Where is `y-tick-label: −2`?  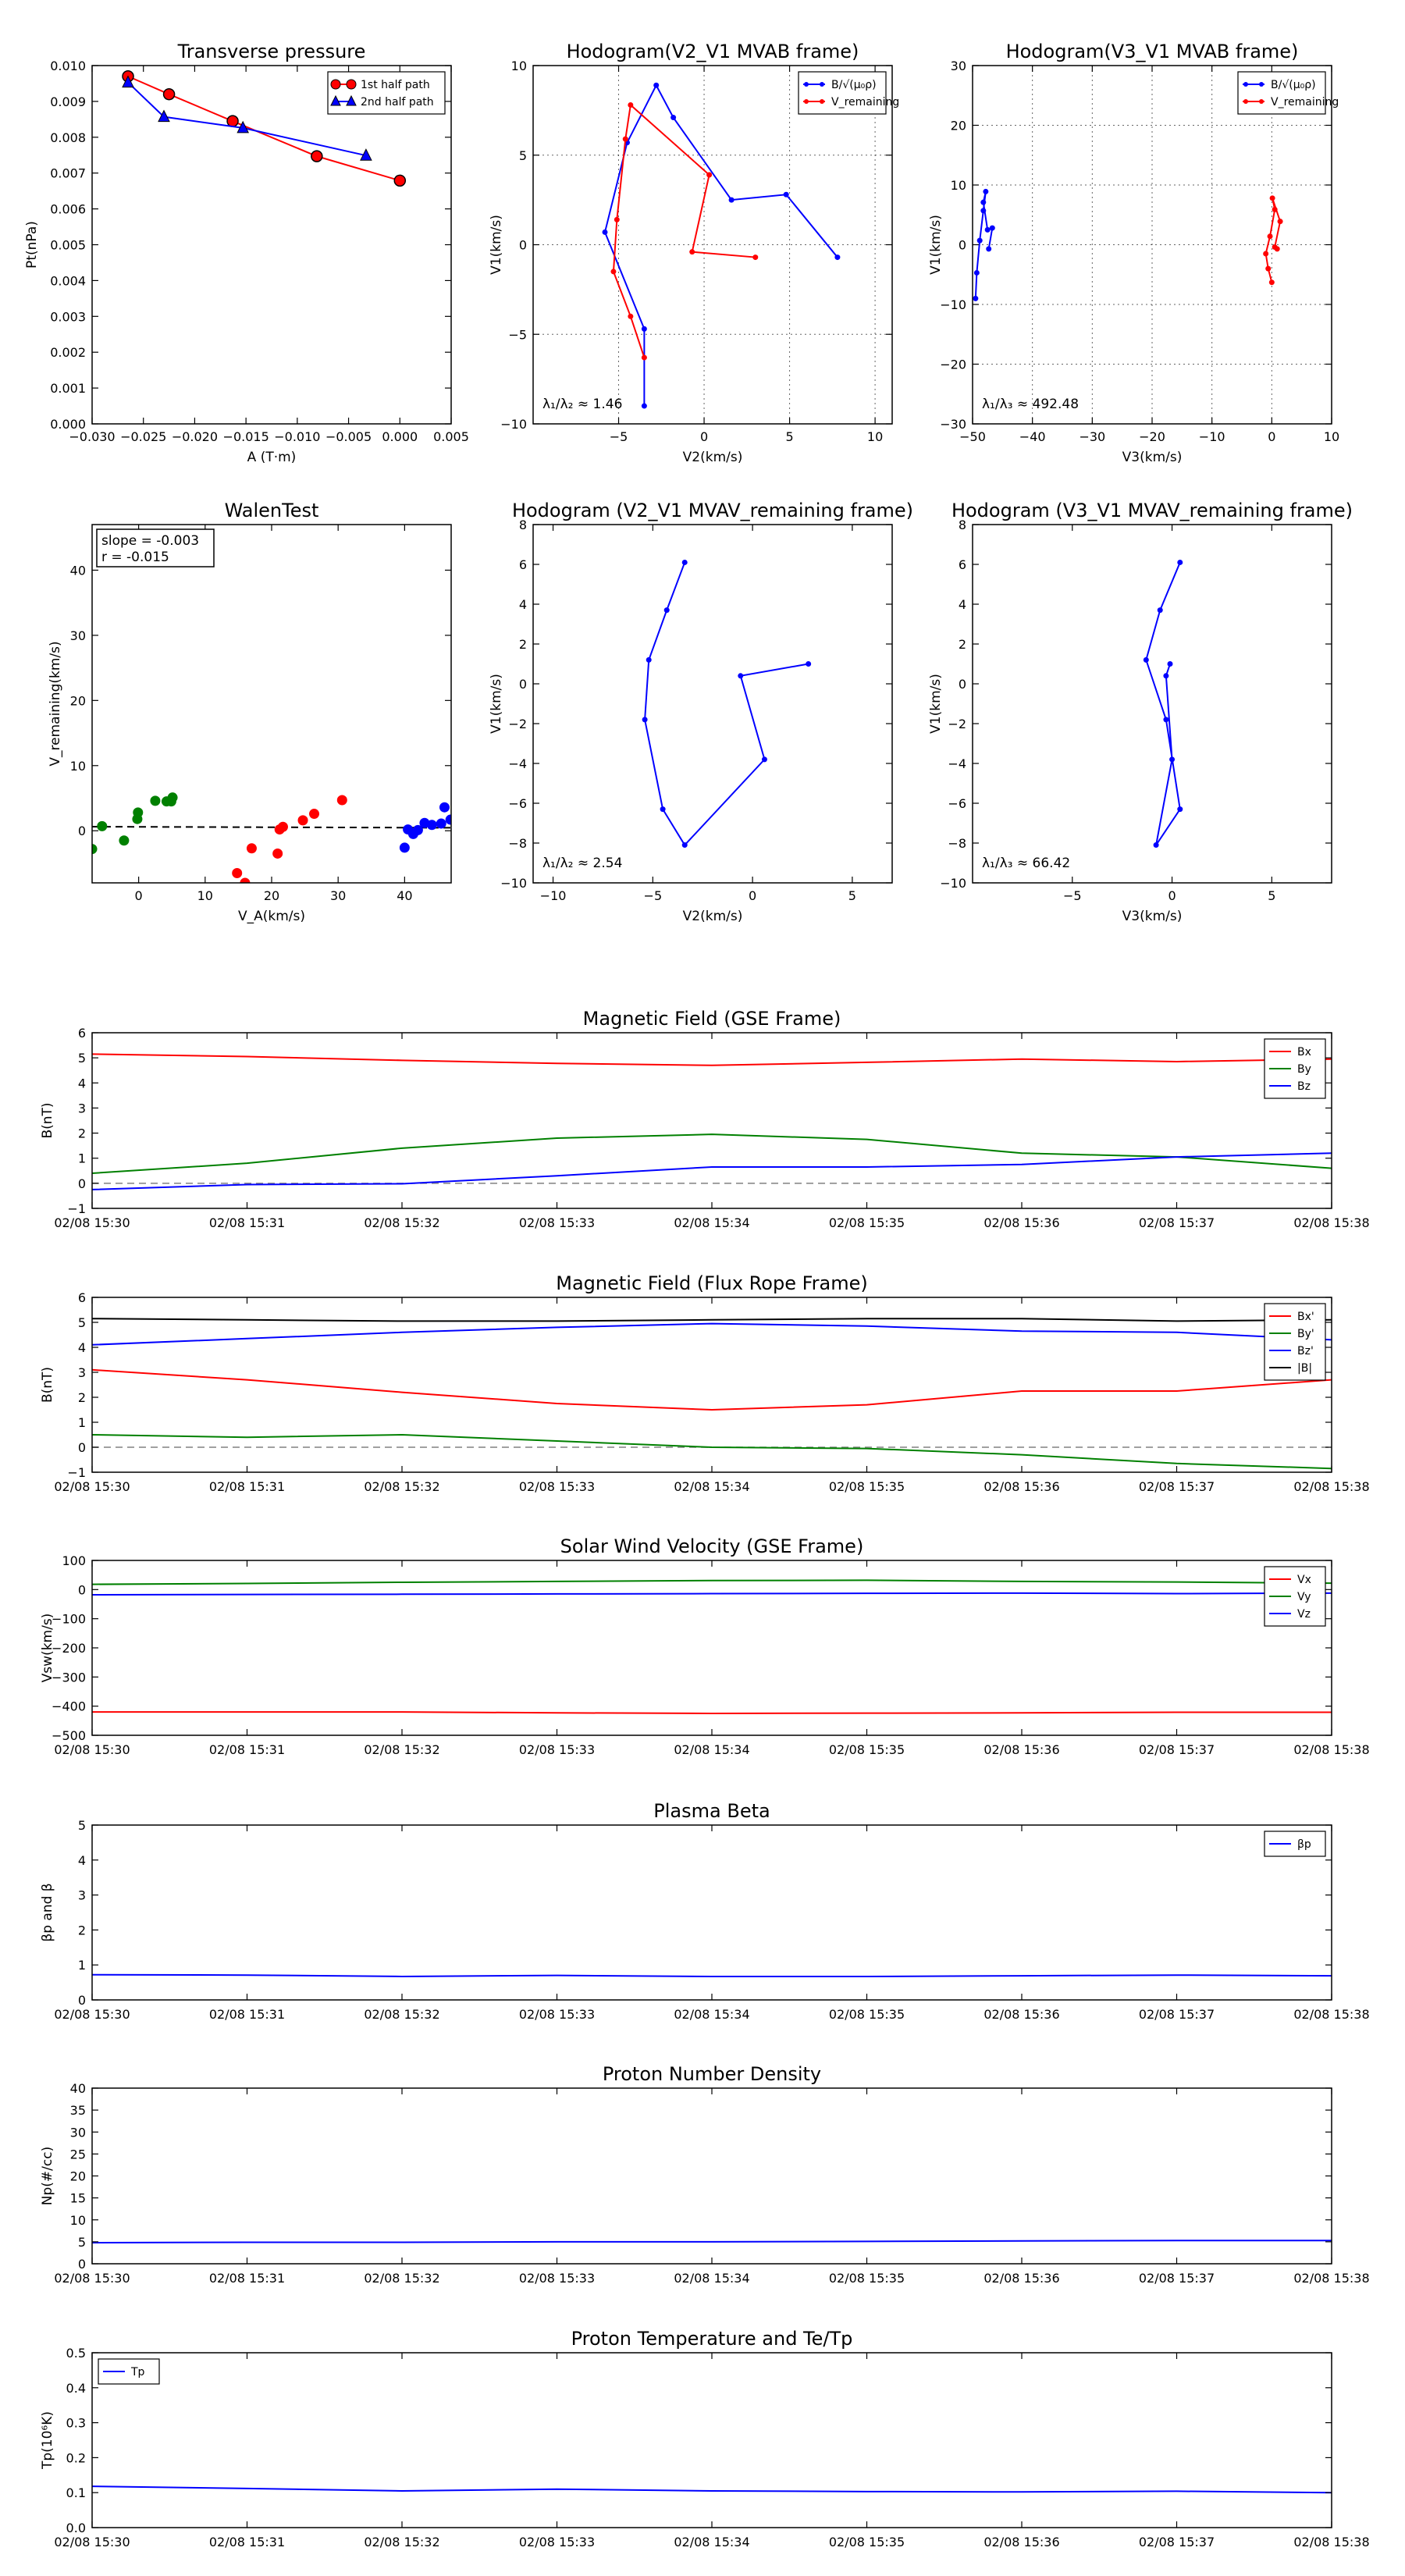 y-tick-label: −2 is located at coordinates (517, 724).